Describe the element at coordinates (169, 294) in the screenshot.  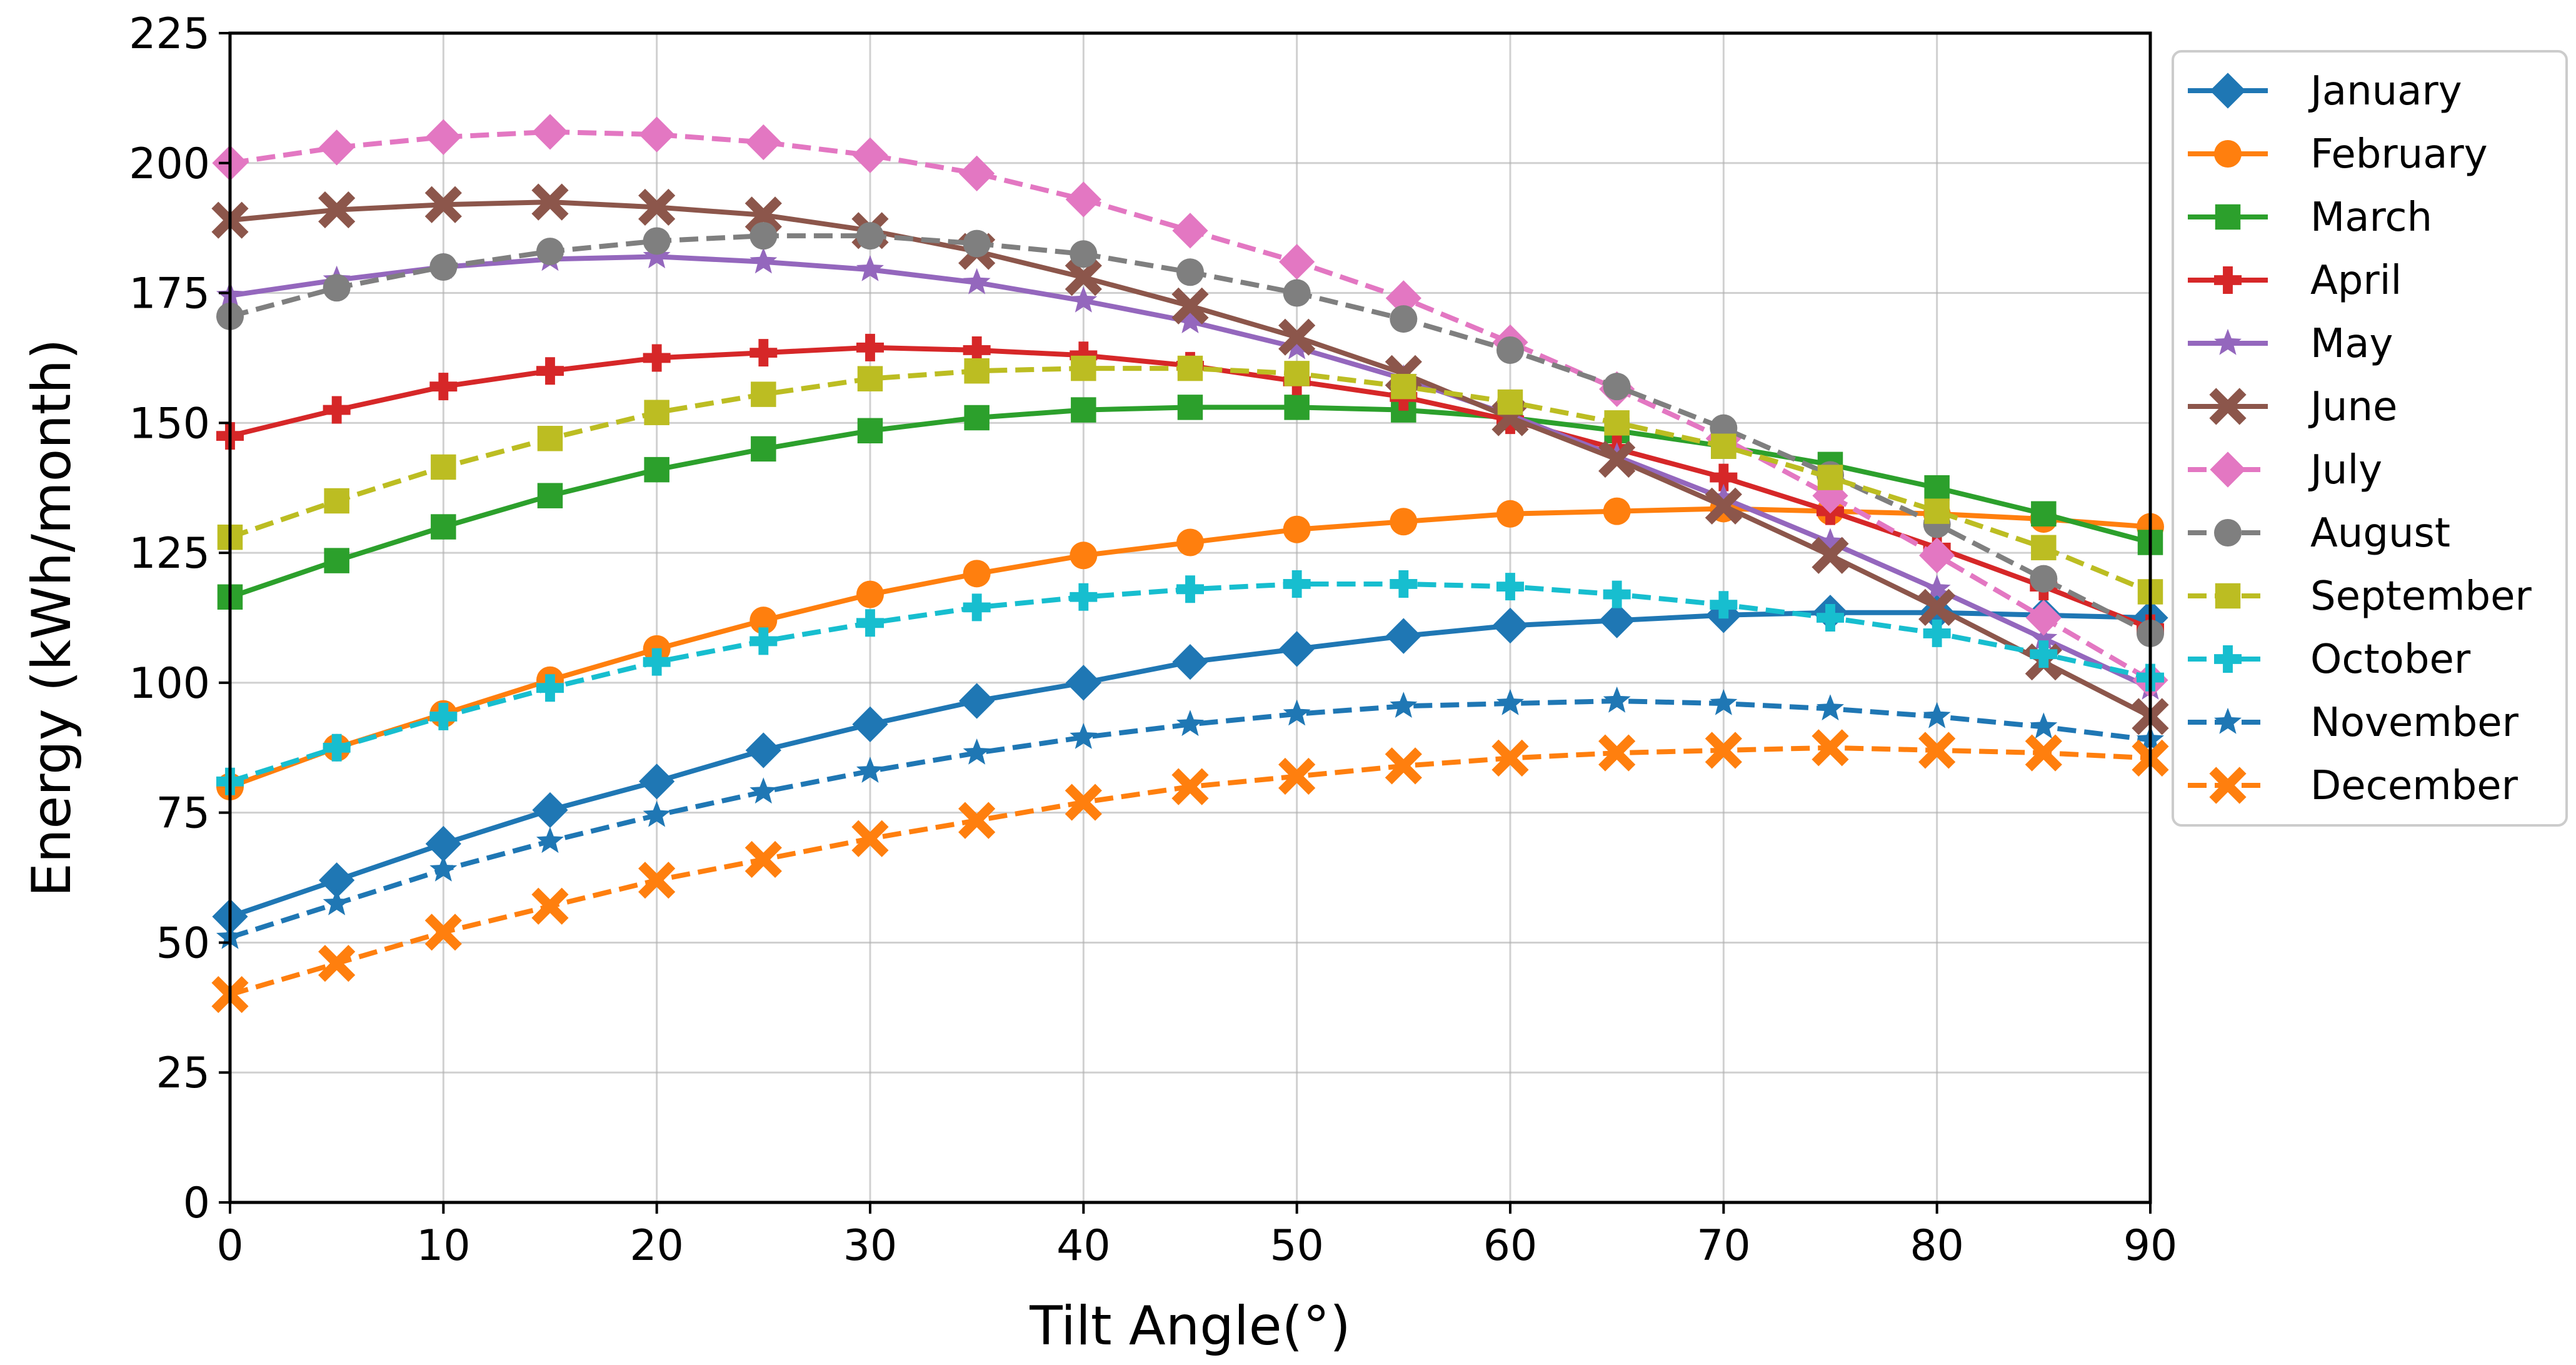
I see `y-tick-label-175: 175` at that location.